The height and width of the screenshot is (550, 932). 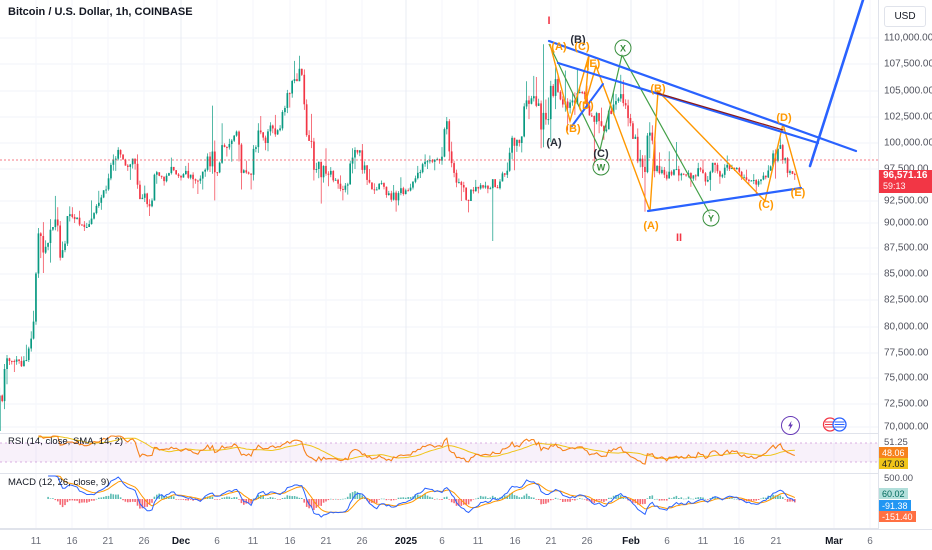 What do you see at coordinates (466, 539) in the screenshot?
I see `time-axis` at bounding box center [466, 539].